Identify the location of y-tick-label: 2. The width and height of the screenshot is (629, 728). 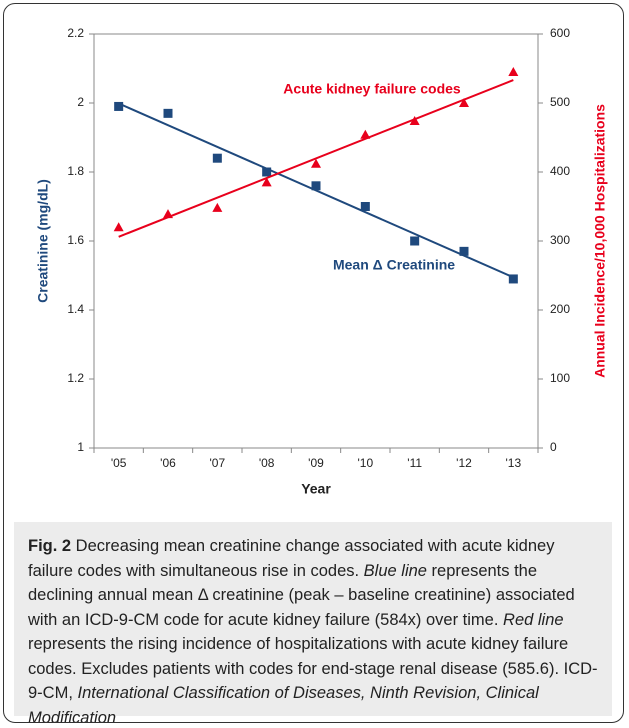
(80, 102).